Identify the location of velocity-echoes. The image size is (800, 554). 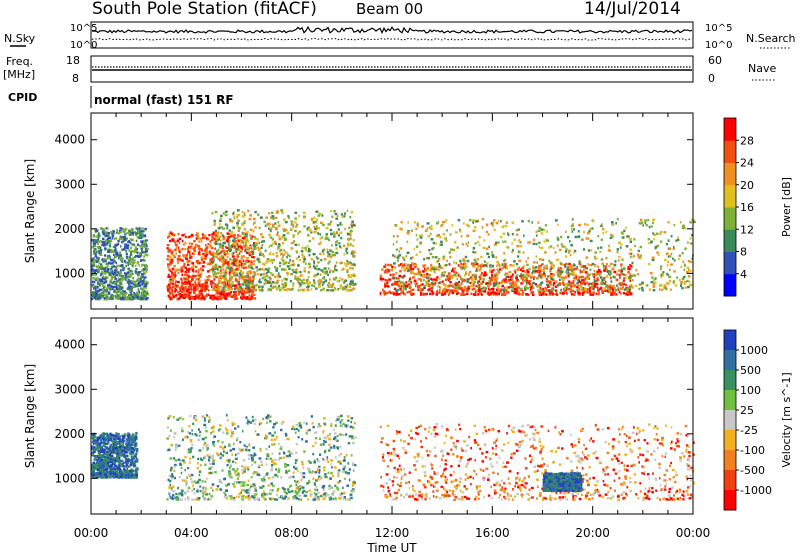
(393, 457).